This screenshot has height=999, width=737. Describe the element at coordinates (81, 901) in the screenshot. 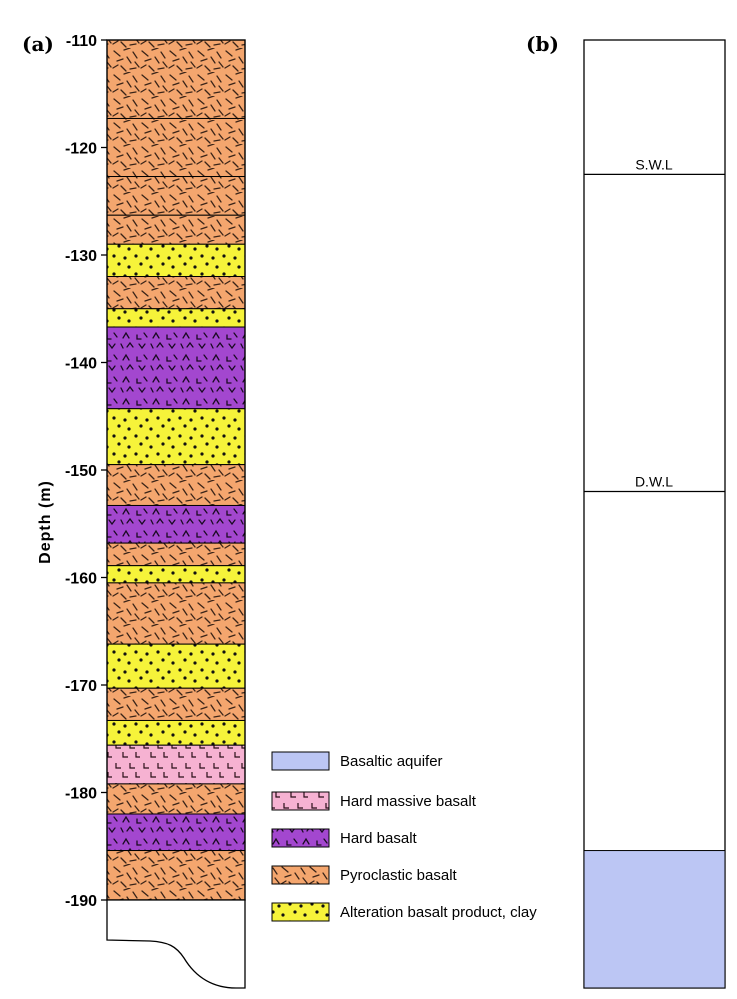

I see `depth-tick-label: -190` at that location.